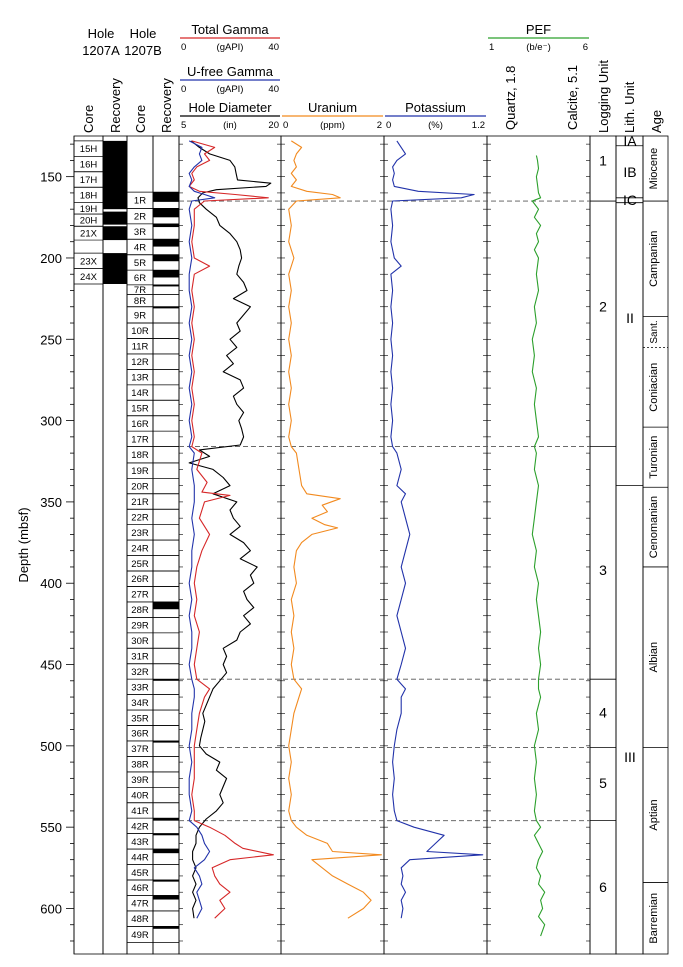 The height and width of the screenshot is (967, 683). I want to click on age-label-miocene: Miocene, so click(654, 169).